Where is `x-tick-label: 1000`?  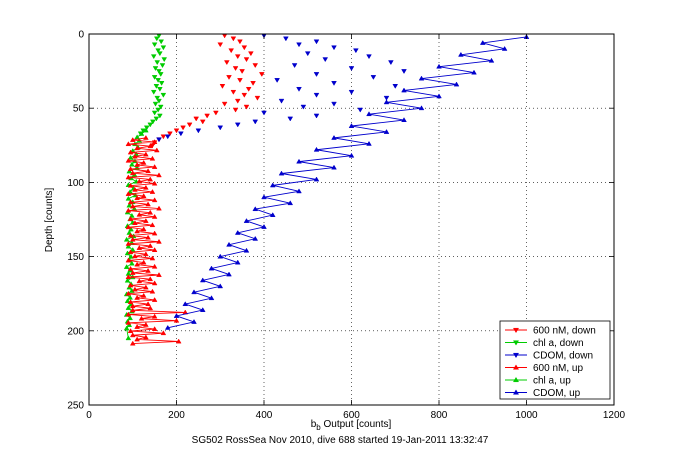 x-tick-label: 1000 is located at coordinates (526, 415).